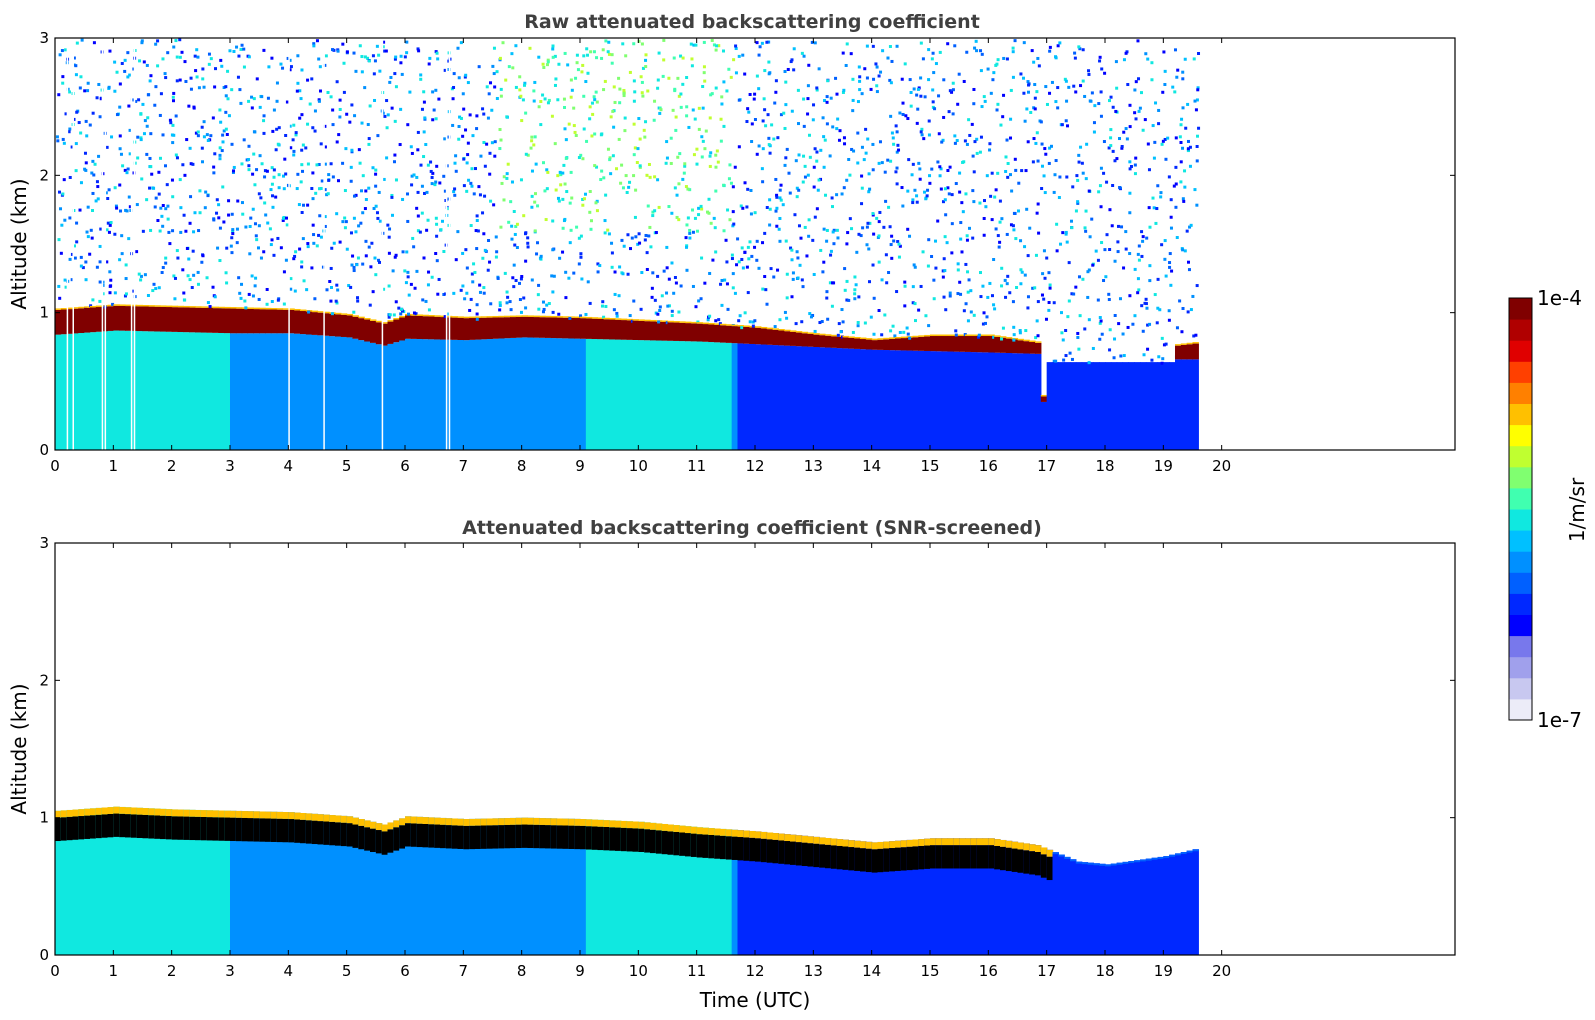 The image size is (1595, 1020). Describe the element at coordinates (55, 466) in the screenshot. I see `x-tick-label: 0` at that location.